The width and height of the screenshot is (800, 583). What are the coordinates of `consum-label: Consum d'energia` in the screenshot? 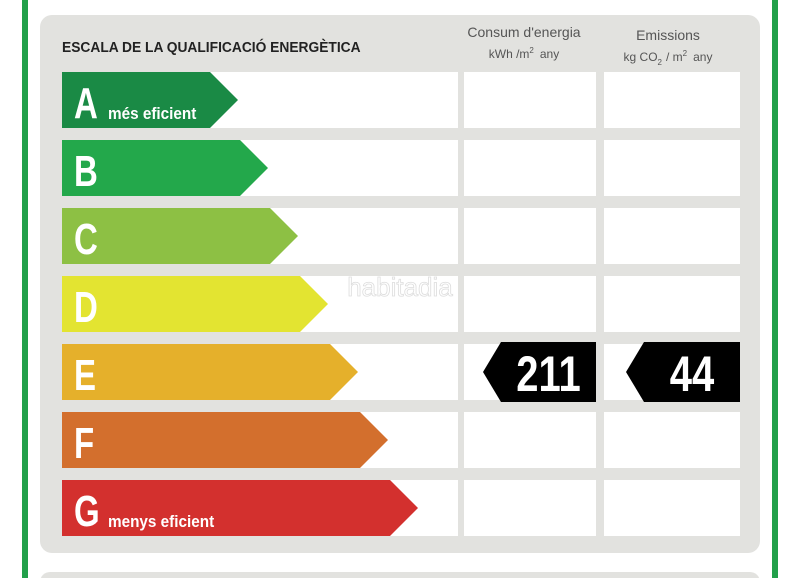 It's located at (523, 32).